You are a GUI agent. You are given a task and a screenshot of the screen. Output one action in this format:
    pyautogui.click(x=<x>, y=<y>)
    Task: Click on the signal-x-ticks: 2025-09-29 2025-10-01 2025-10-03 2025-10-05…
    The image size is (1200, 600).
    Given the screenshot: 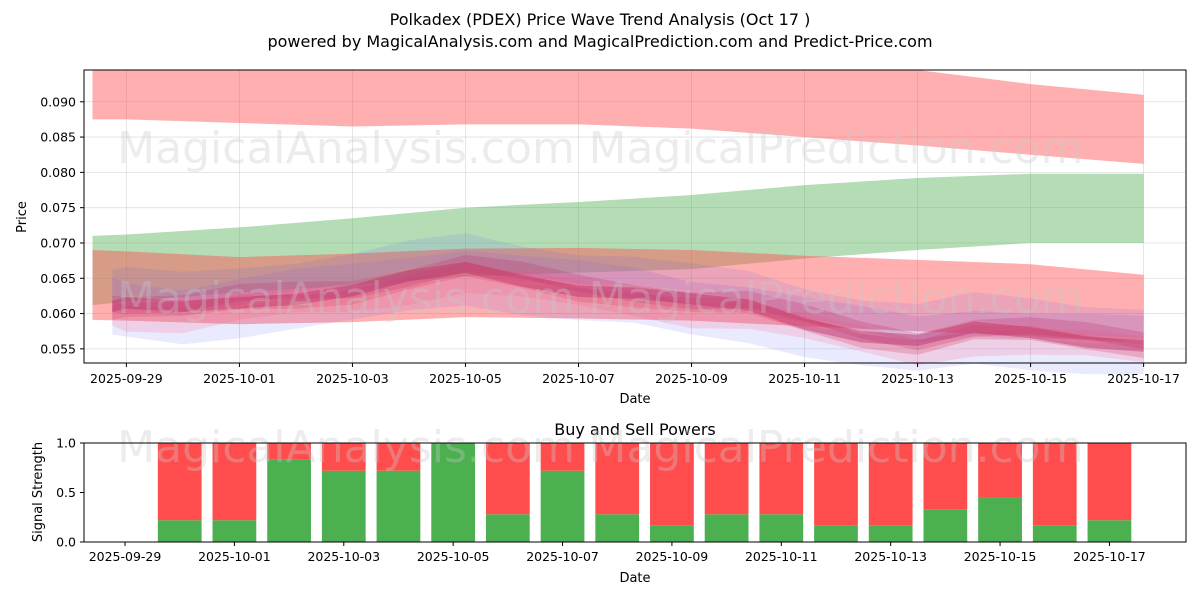 What is the action you would take?
    pyautogui.click(x=617, y=553)
    